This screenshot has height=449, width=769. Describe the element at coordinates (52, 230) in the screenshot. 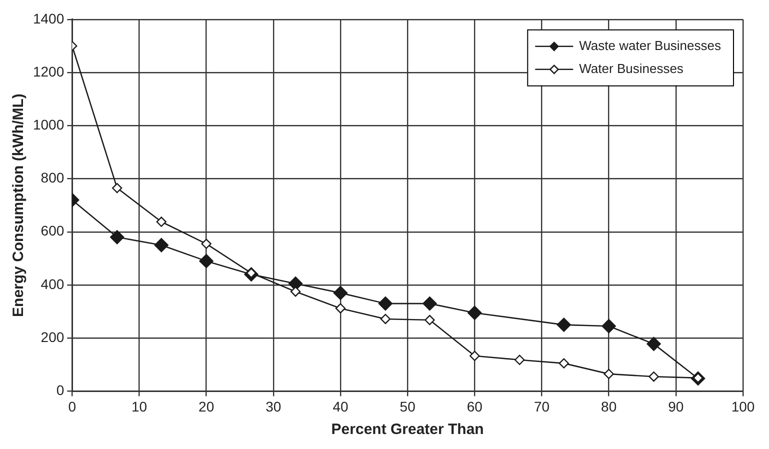

I see `y-tick-label: 600` at that location.